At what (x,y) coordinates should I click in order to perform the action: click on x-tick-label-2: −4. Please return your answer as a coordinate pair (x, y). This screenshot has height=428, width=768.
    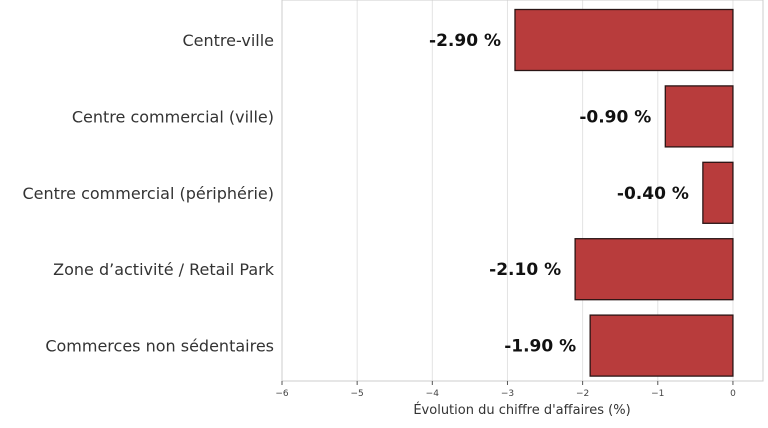
    Looking at the image, I should click on (433, 394).